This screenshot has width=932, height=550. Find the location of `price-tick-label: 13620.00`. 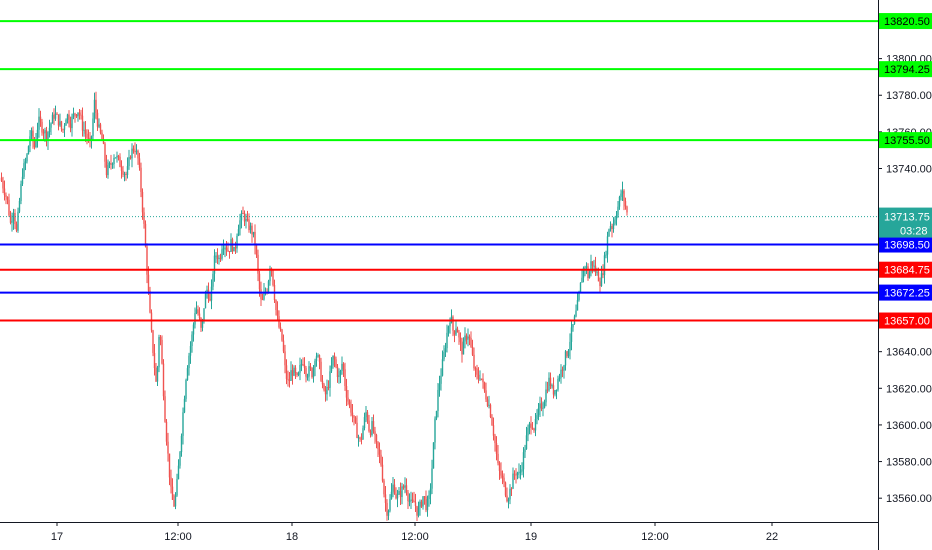

price-tick-label: 13620.00 is located at coordinates (909, 389).